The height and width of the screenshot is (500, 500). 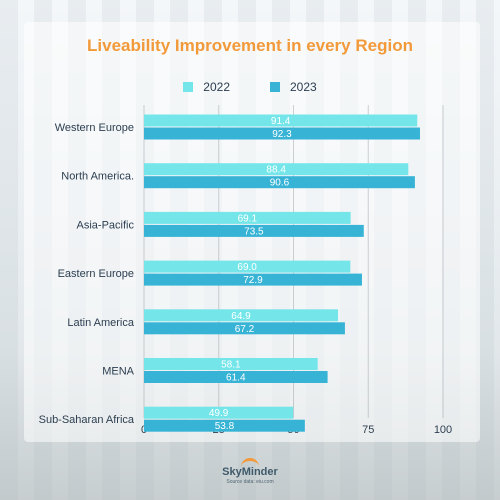 I want to click on category-label: Asia-Pacific, so click(x=106, y=225).